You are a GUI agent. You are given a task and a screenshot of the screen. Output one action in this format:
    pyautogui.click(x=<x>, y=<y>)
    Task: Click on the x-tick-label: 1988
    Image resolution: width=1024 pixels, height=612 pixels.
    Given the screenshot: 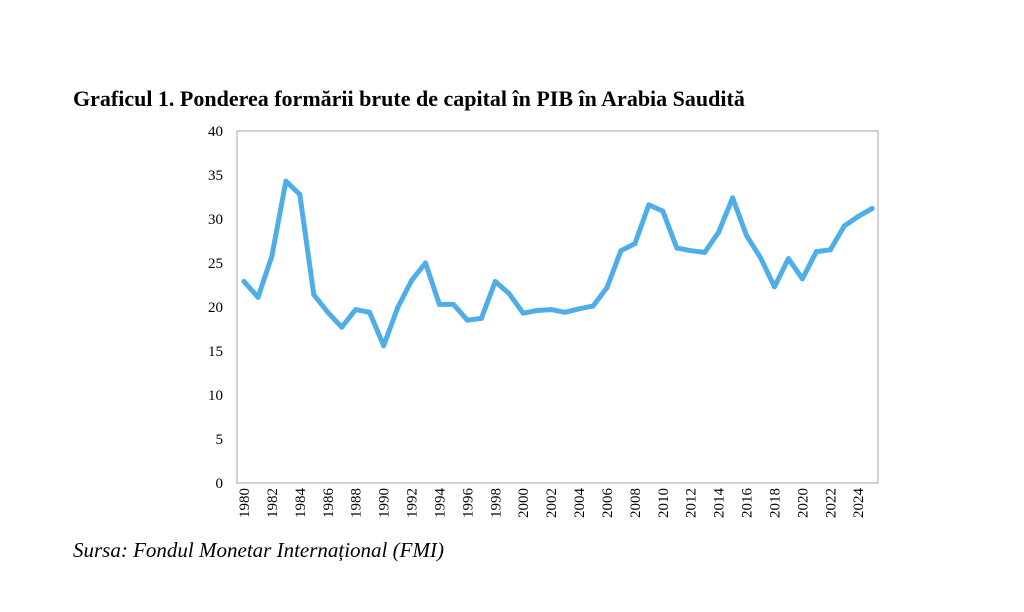 What is the action you would take?
    pyautogui.click(x=357, y=503)
    